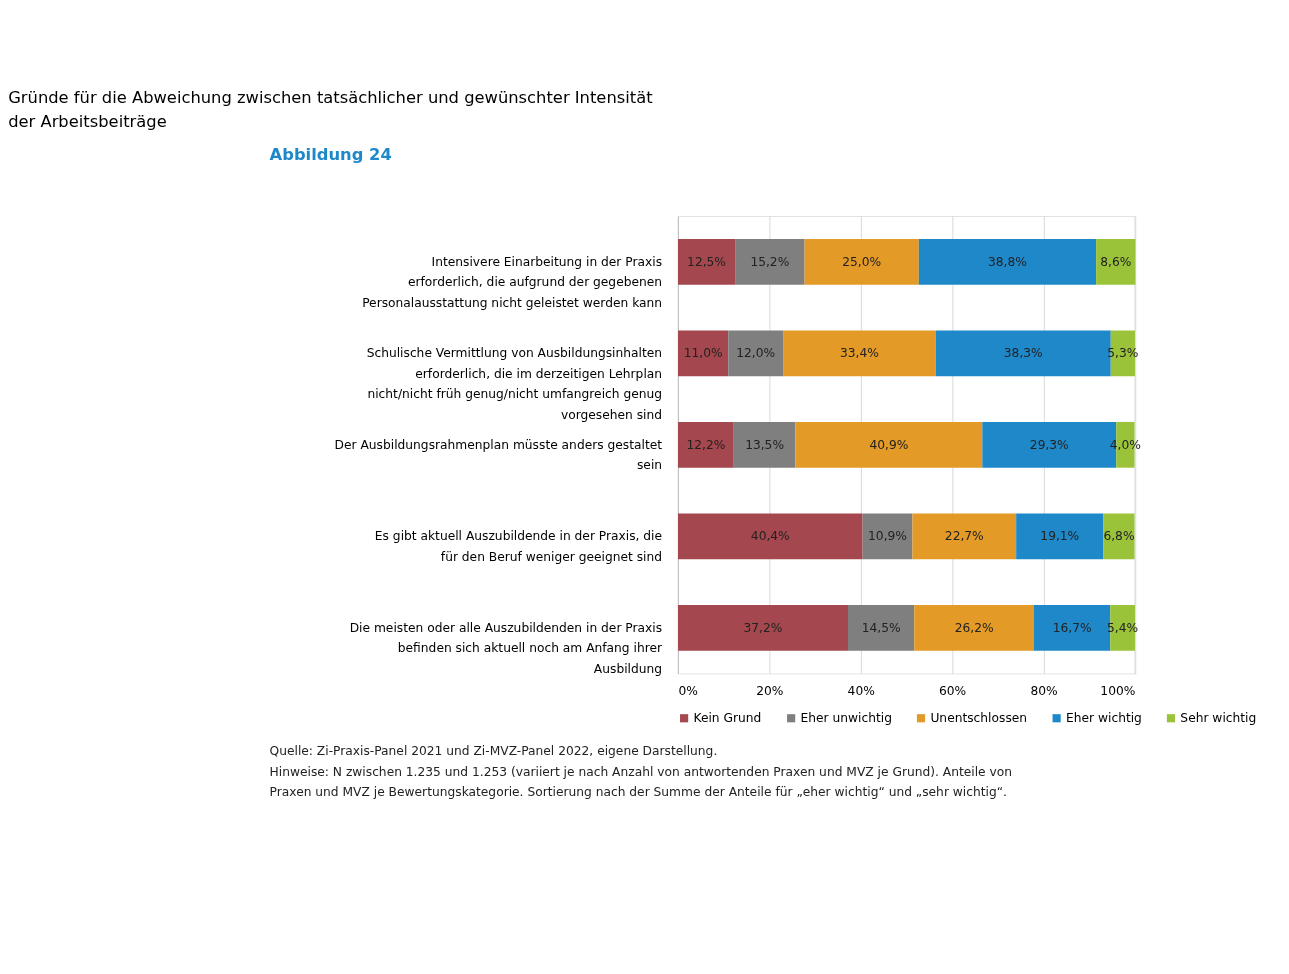 The height and width of the screenshot is (974, 1289). I want to click on data-label: 19,1%, so click(1060, 536).